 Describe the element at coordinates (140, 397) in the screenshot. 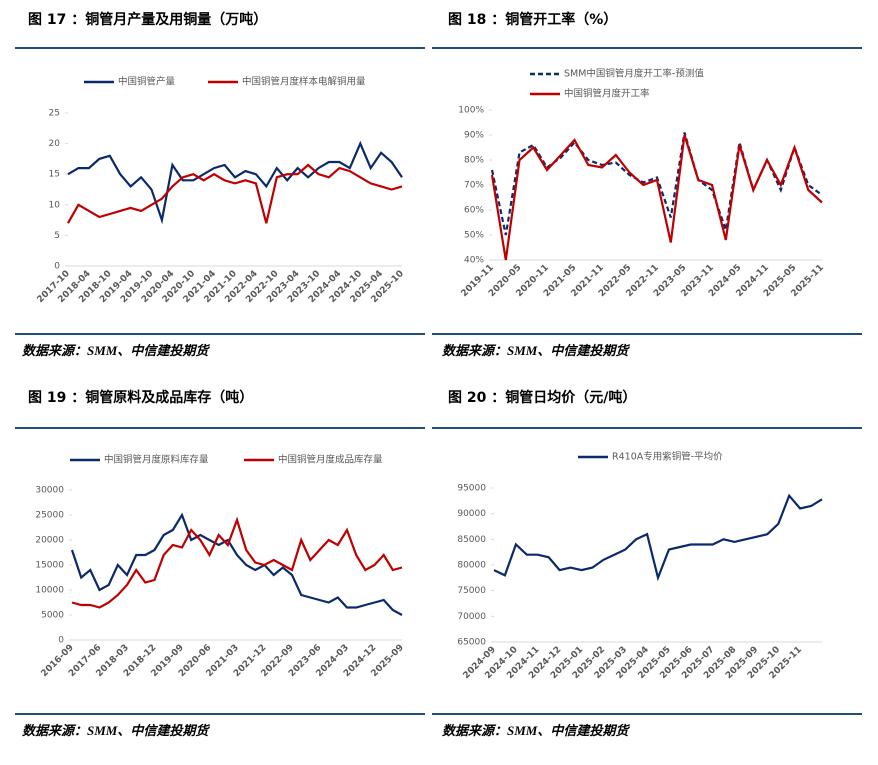

I see `chart-title: 图 19 ：铜管原料及成品库存（吨）` at that location.